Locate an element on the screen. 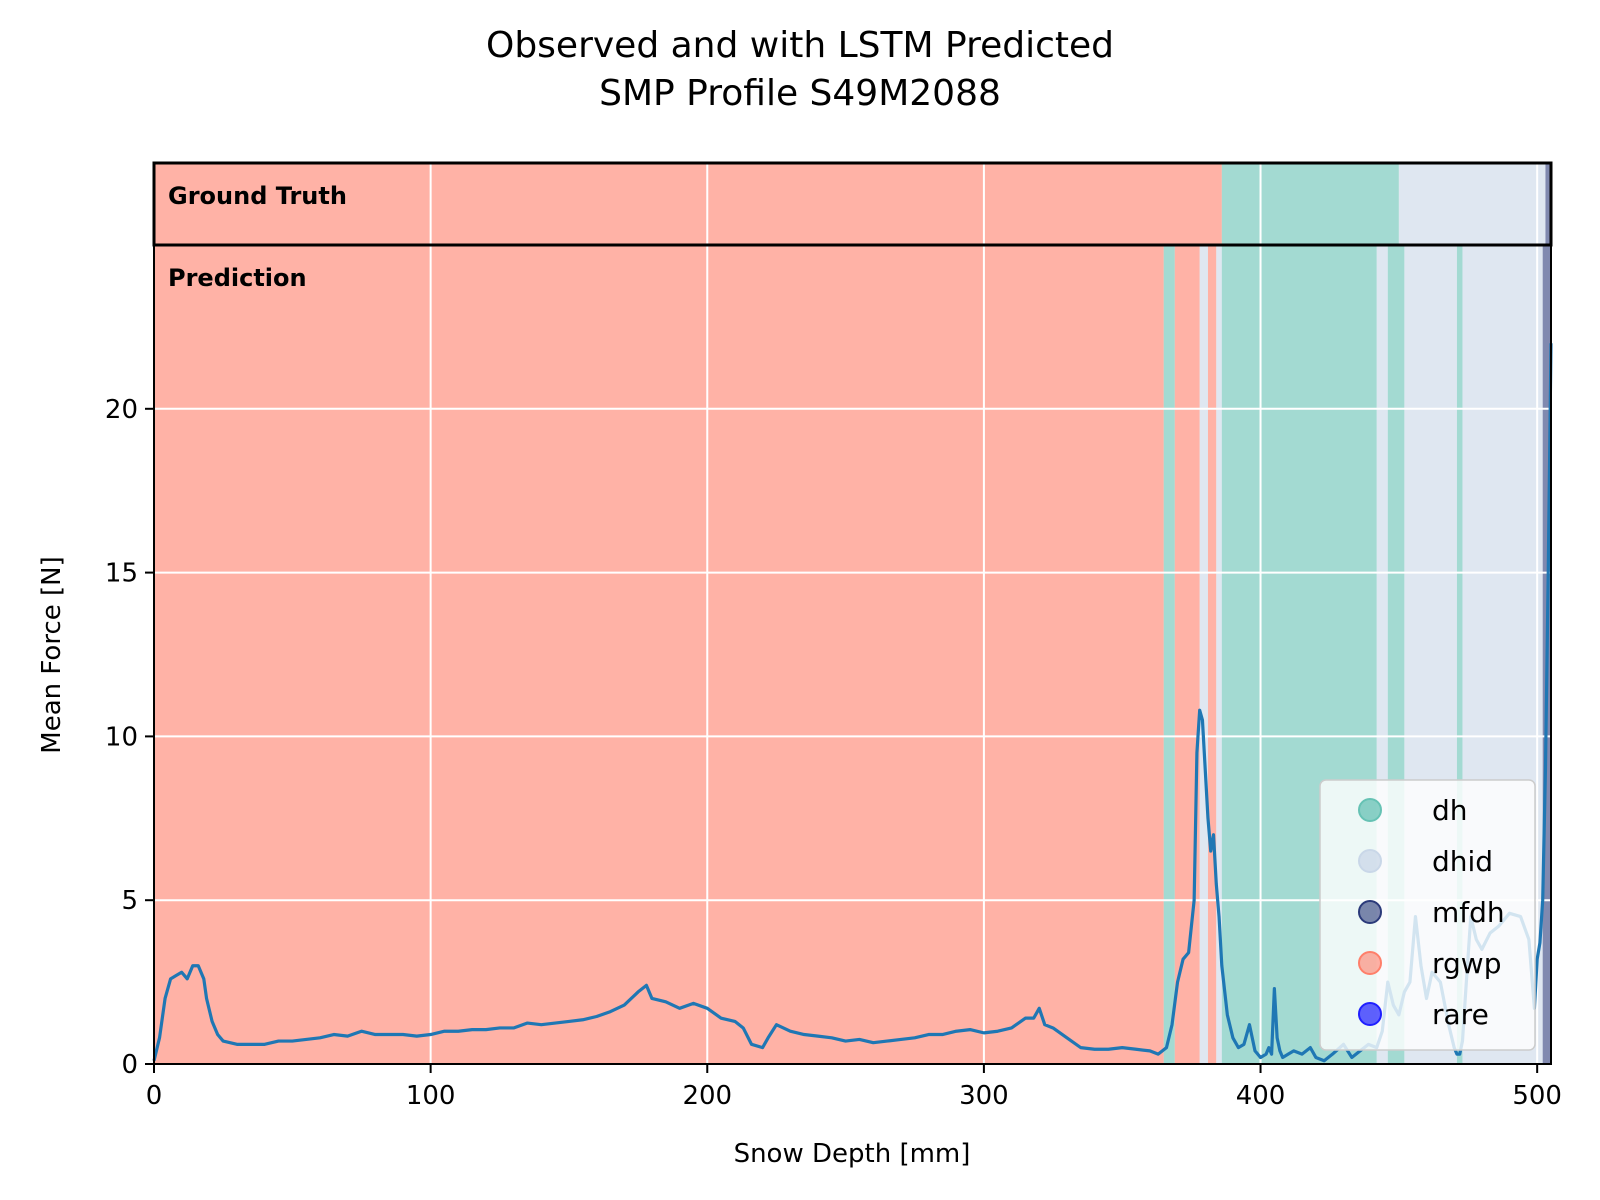  chart-title: Observed and with LSTM Predicted is located at coordinates (800, 45).